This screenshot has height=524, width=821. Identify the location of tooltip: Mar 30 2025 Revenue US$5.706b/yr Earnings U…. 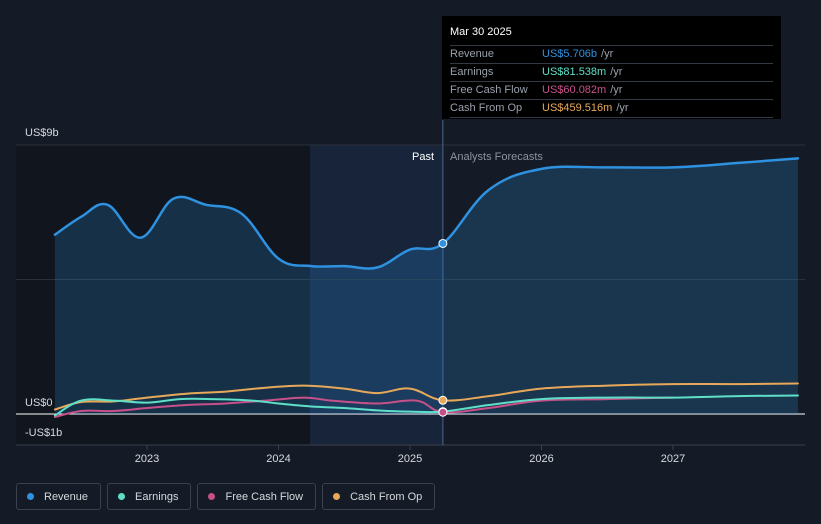
(611, 67).